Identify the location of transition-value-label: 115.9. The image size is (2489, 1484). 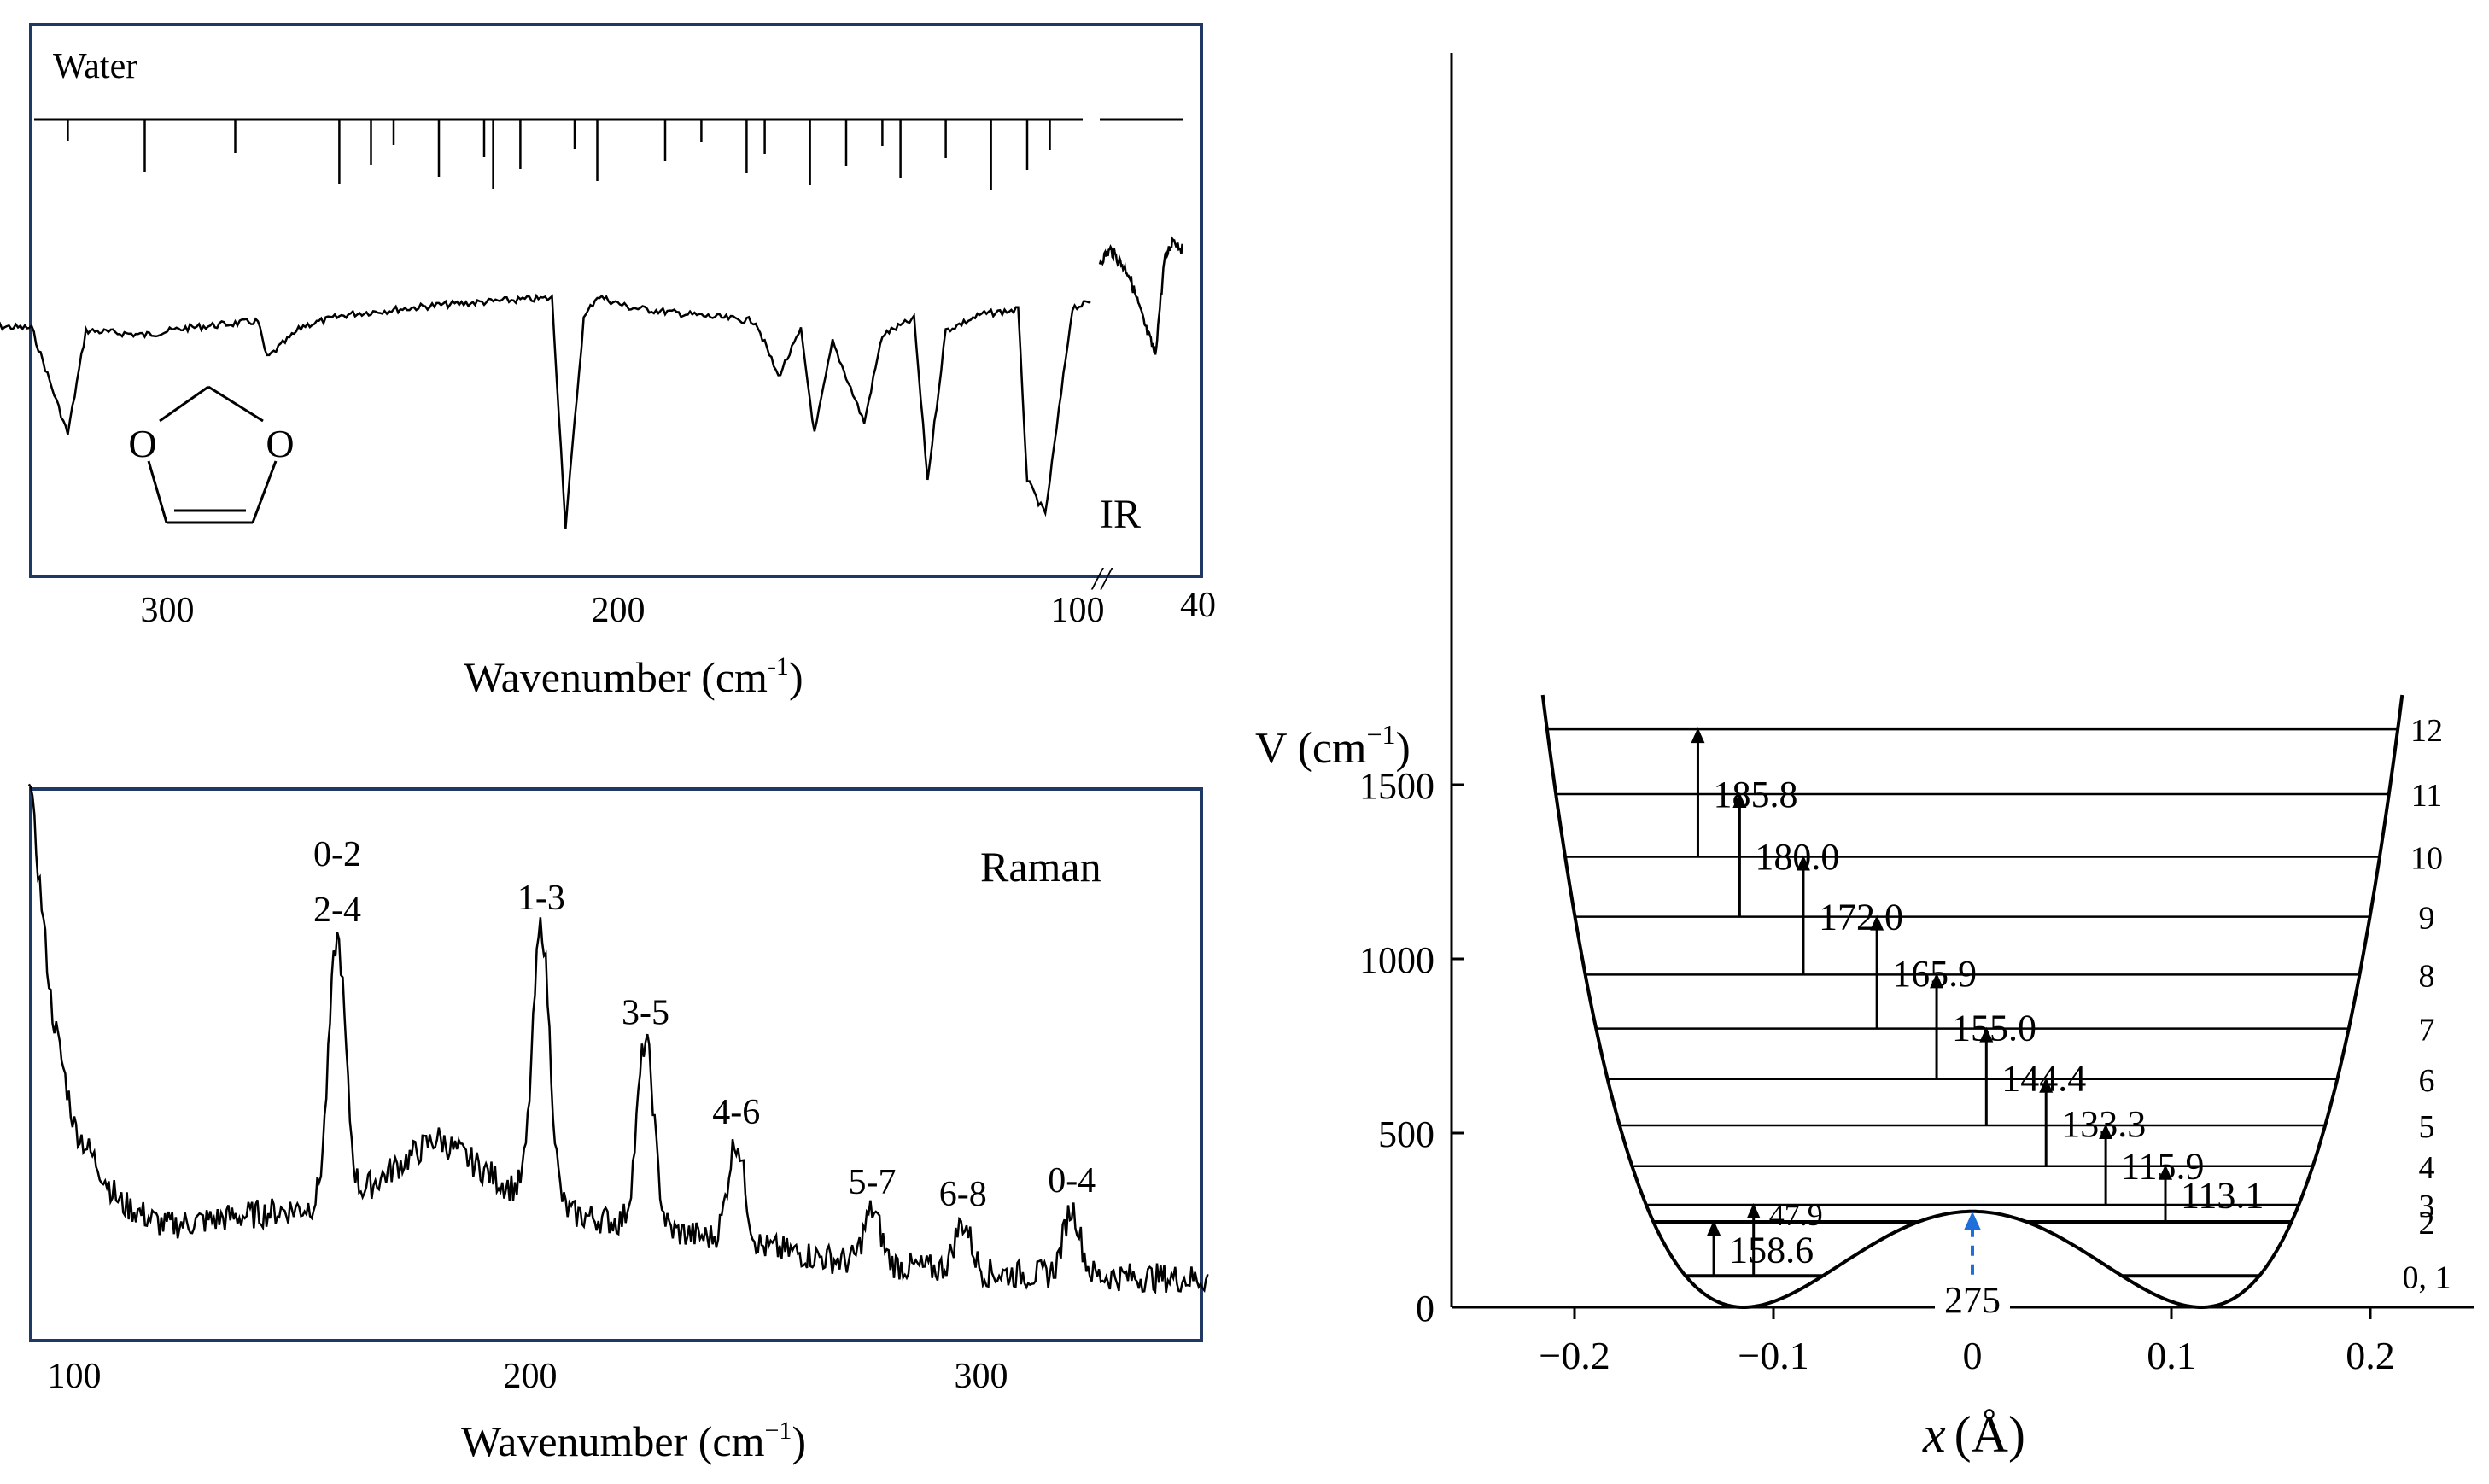
(2162, 1167).